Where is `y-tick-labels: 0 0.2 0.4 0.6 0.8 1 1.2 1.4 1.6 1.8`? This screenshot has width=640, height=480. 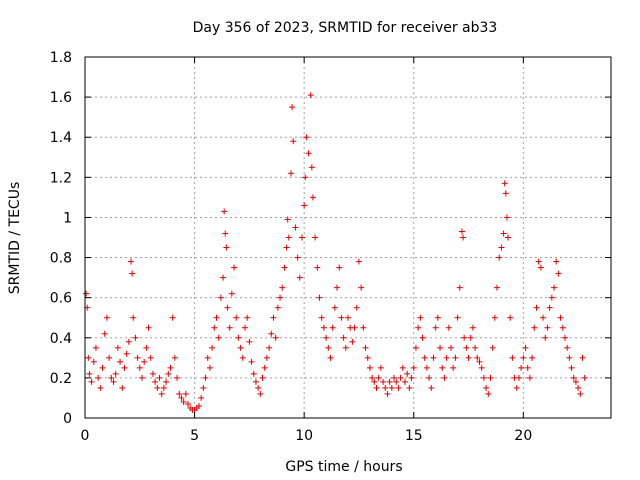
y-tick-labels: 0 0.2 0.4 0.6 0.8 1 1.2 1.4 1.6 1.8 is located at coordinates (61, 238).